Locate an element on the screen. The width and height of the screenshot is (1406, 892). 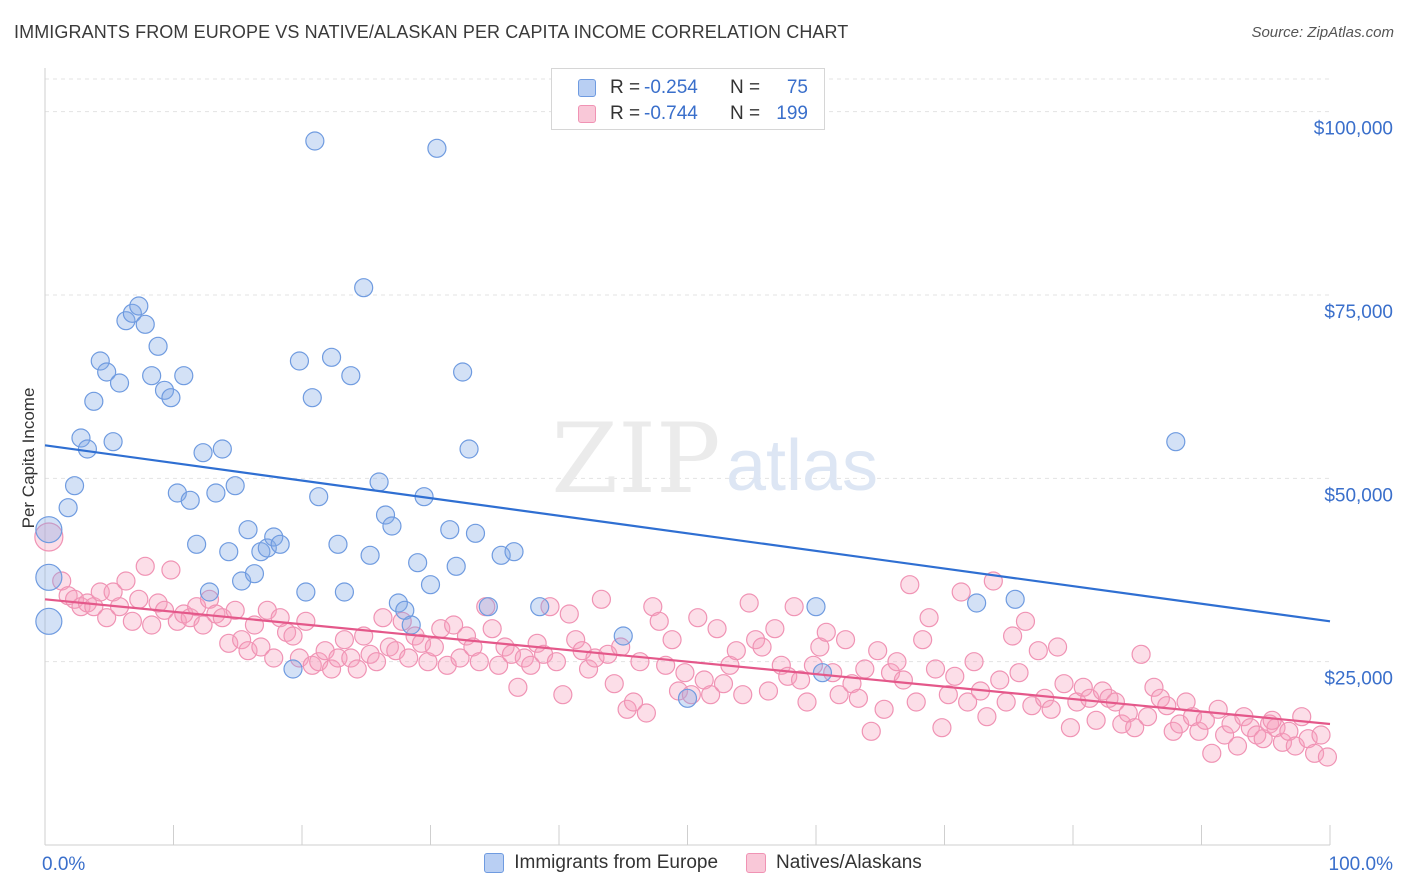
watermark-zip: ZIP is located at coordinates (635, 459).